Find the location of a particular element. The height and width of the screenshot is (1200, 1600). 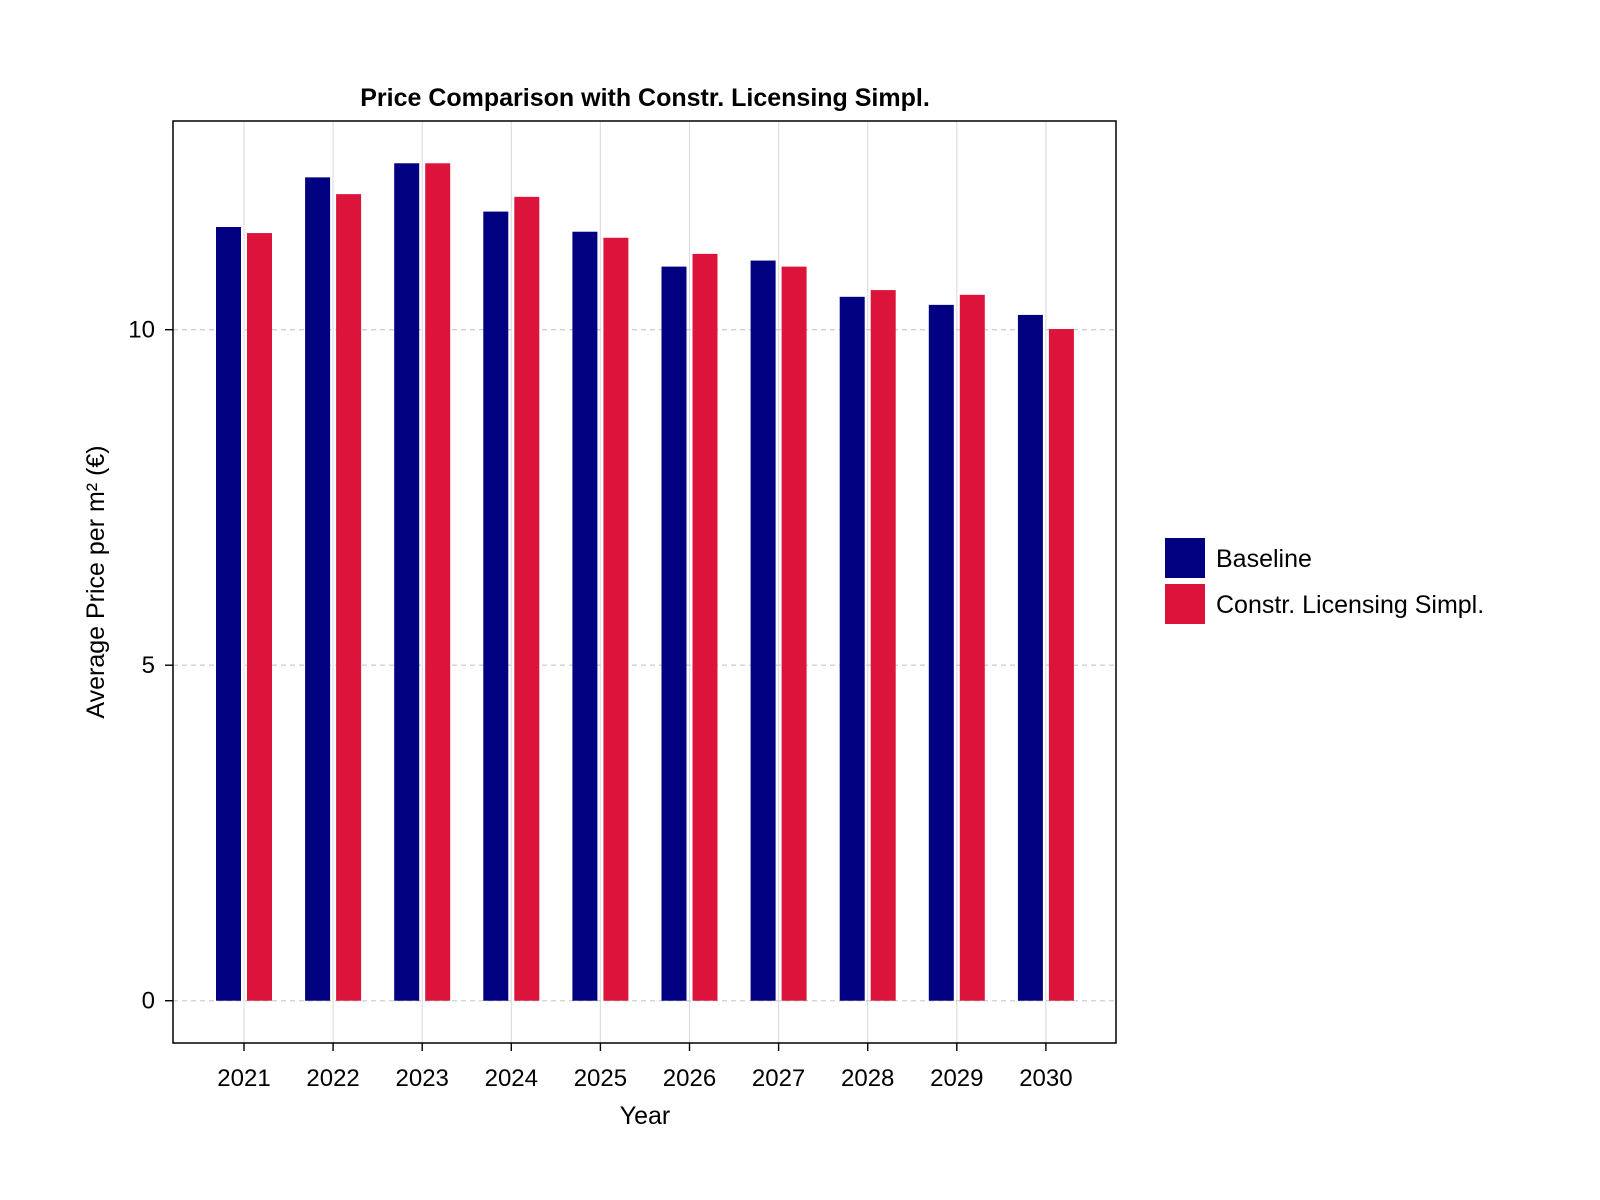

x-tick-label: 2029 is located at coordinates (956, 1078).